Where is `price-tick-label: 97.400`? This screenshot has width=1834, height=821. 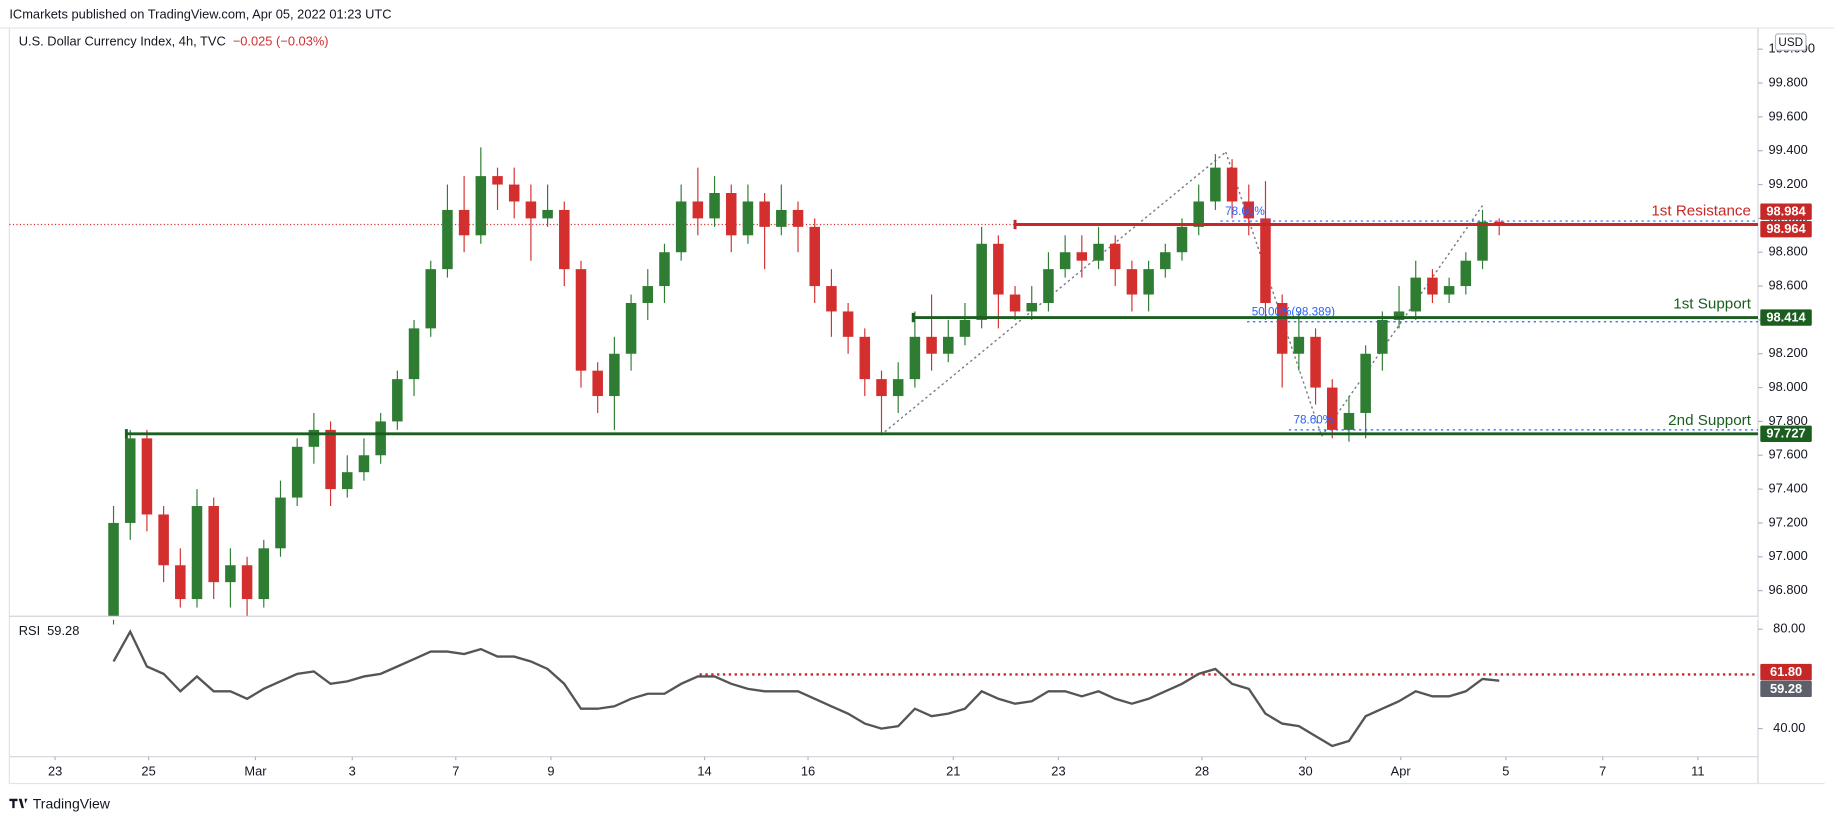 price-tick-label: 97.400 is located at coordinates (1788, 487).